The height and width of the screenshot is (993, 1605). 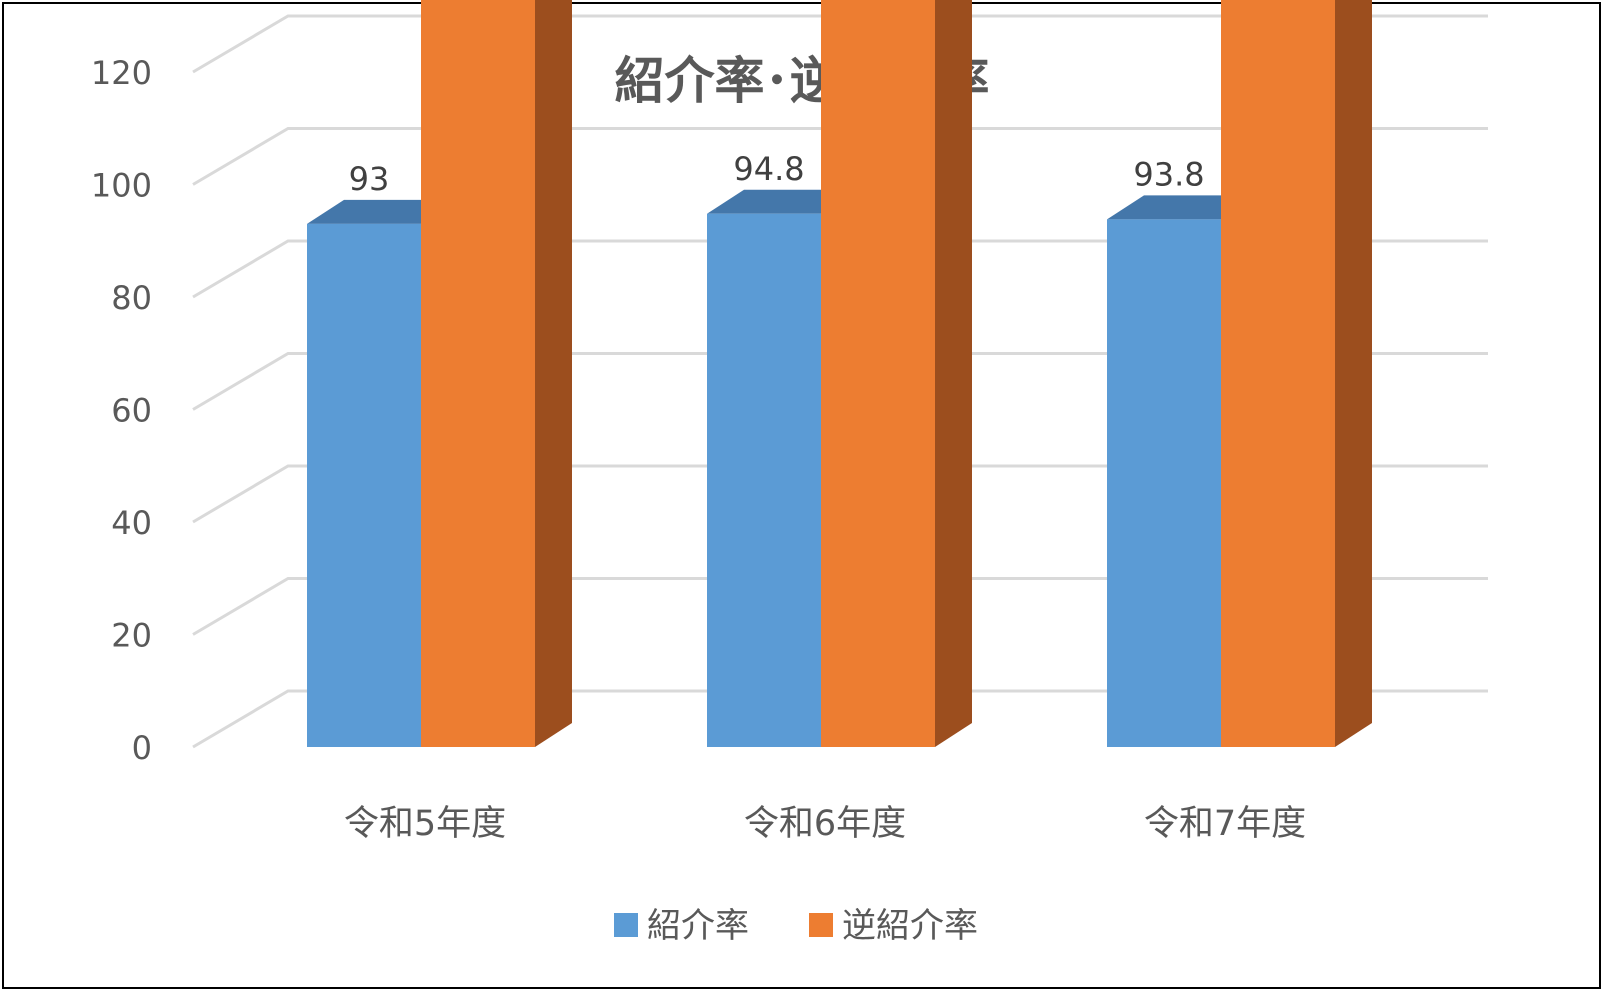 I want to click on y-tick-label: 100, so click(x=121, y=186).